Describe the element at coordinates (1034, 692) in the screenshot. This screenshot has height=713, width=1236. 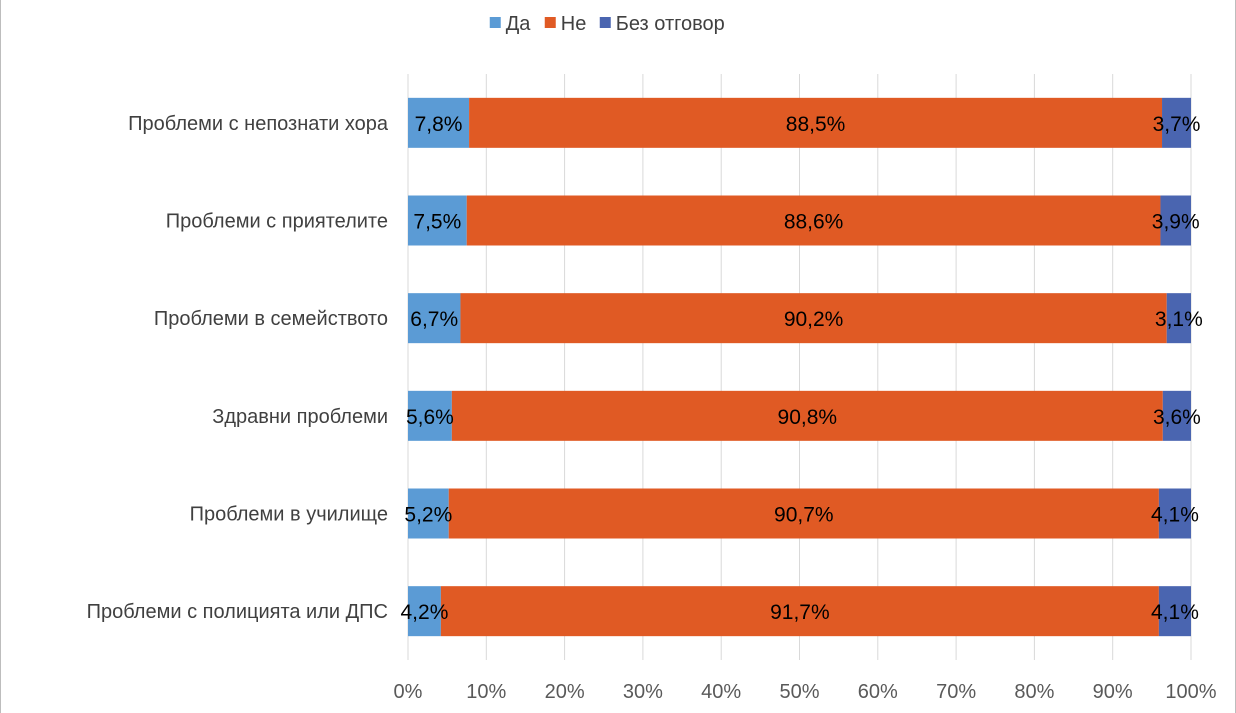
I see `x-tick-label: 80%` at that location.